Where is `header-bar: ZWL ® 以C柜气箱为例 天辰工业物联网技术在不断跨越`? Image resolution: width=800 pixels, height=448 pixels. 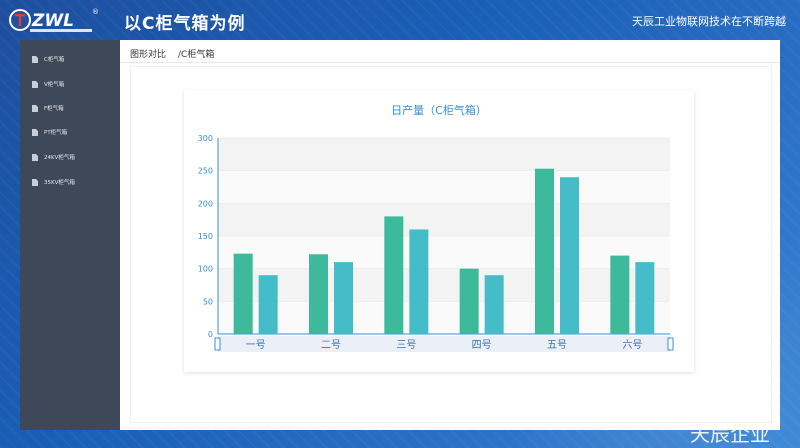 header-bar: ZWL ® 以C柜气箱为例 天辰工业物联网技术在不断跨越 is located at coordinates (400, 20).